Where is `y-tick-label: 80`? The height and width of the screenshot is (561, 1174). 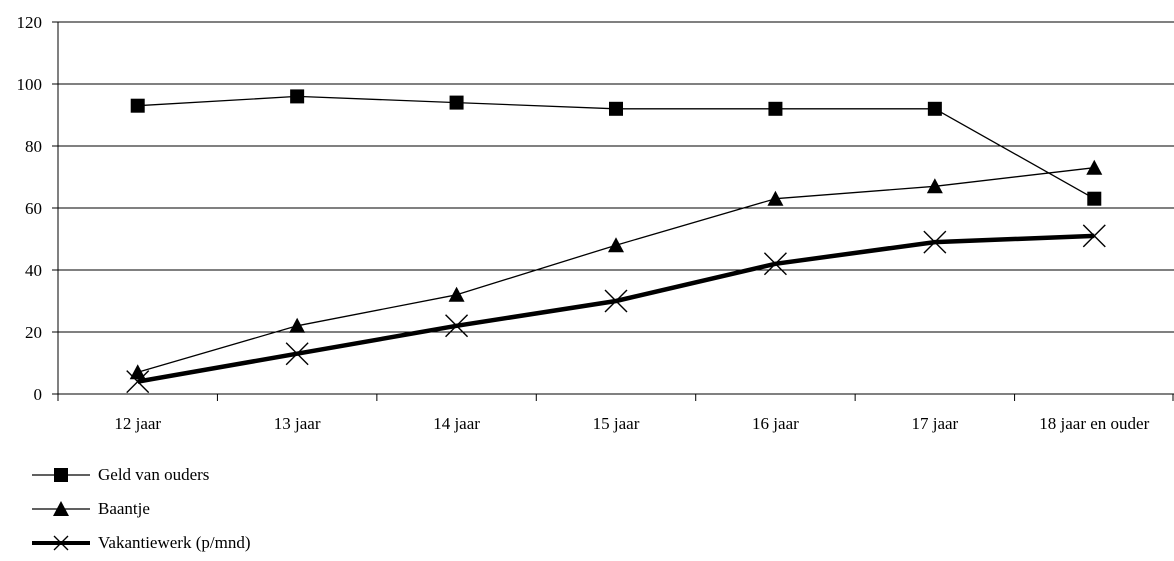 y-tick-label: 80 is located at coordinates (33, 146).